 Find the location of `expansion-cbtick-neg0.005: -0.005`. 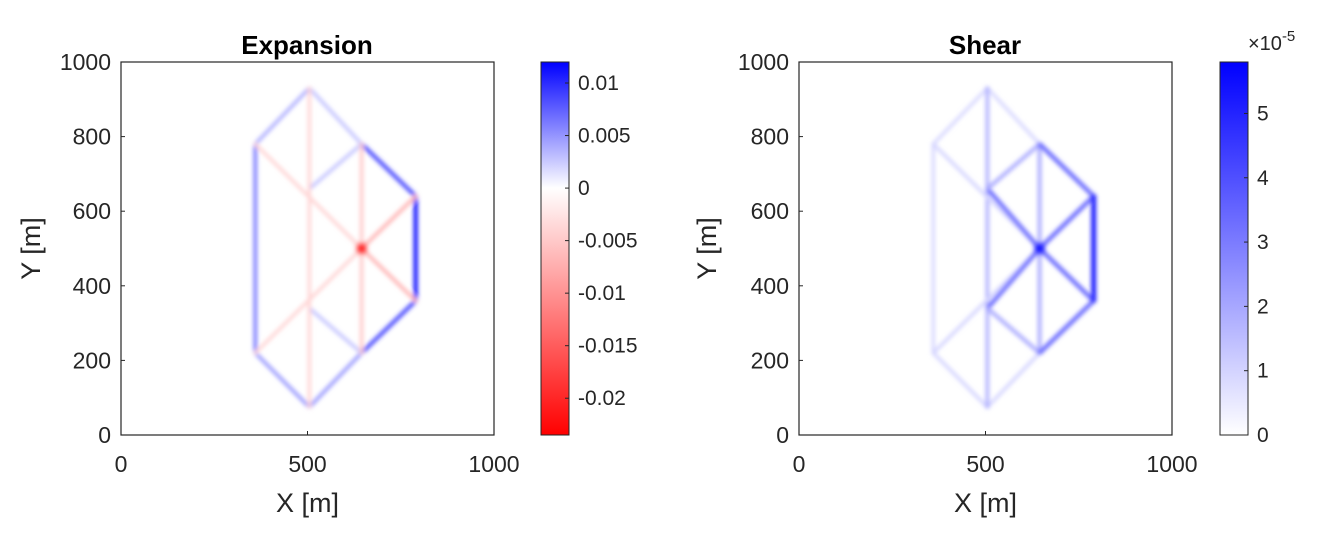

expansion-cbtick-neg0.005: -0.005 is located at coordinates (608, 241).